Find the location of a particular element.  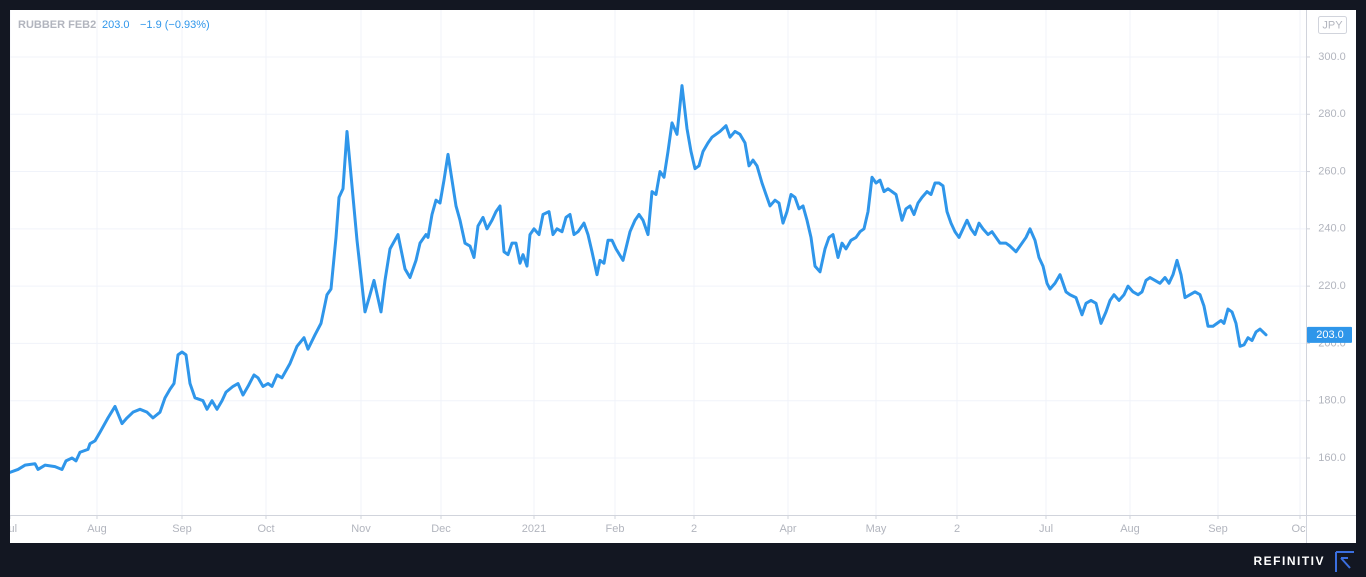

y-tick-label: 180.0 is located at coordinates (1332, 401).